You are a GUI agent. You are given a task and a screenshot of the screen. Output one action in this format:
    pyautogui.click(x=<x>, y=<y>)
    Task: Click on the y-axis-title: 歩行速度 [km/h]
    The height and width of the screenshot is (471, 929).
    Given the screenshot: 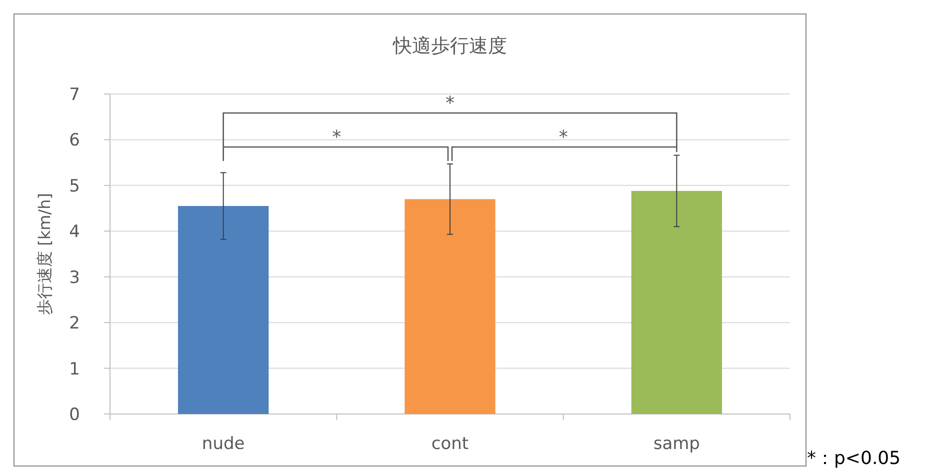 What is the action you would take?
    pyautogui.click(x=44, y=254)
    